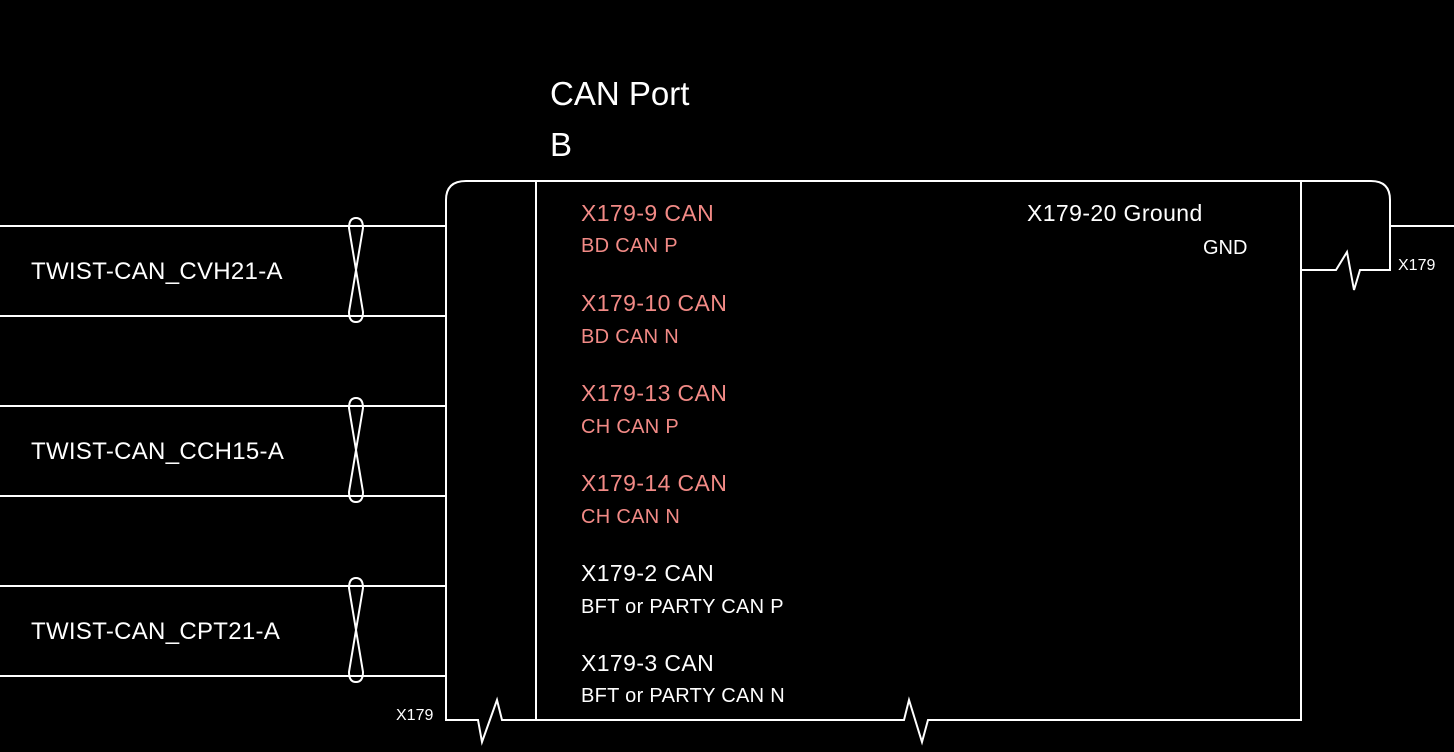 This screenshot has height=752, width=1454. What do you see at coordinates (630, 337) in the screenshot?
I see `pin-signal: BD CAN N` at bounding box center [630, 337].